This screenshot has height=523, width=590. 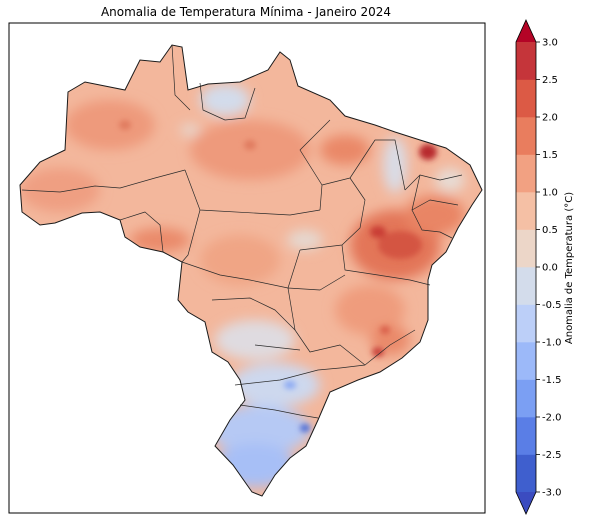 I want to click on colorbar-tick-label: 0.0, so click(x=550, y=268).